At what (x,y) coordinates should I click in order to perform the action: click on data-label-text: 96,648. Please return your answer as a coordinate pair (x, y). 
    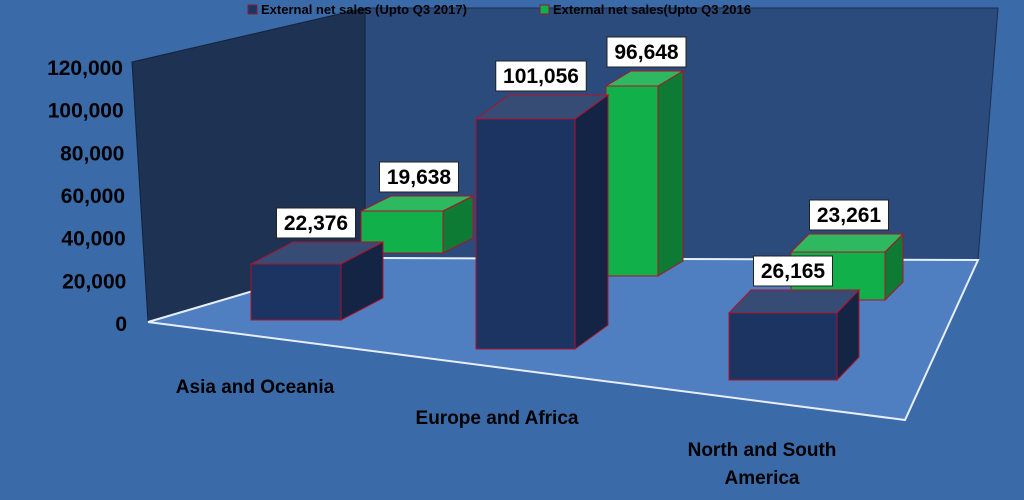
    Looking at the image, I should click on (646, 52).